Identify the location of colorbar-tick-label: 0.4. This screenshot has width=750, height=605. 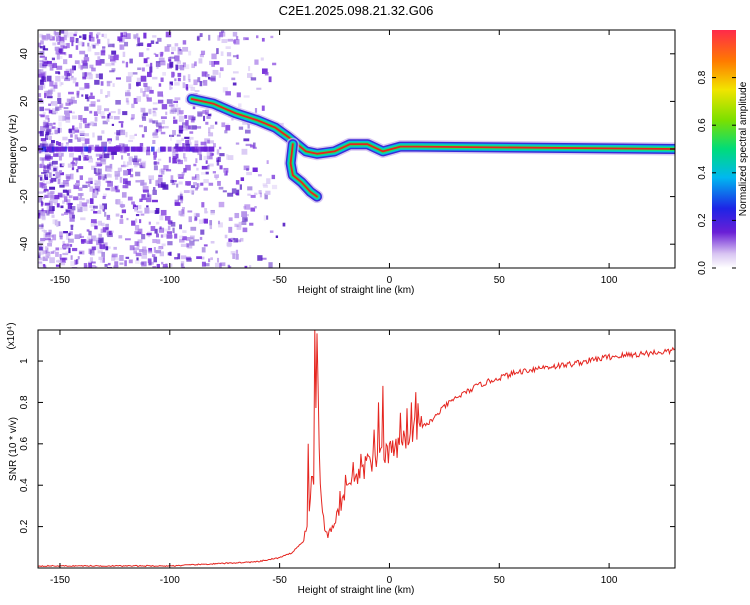
(702, 172).